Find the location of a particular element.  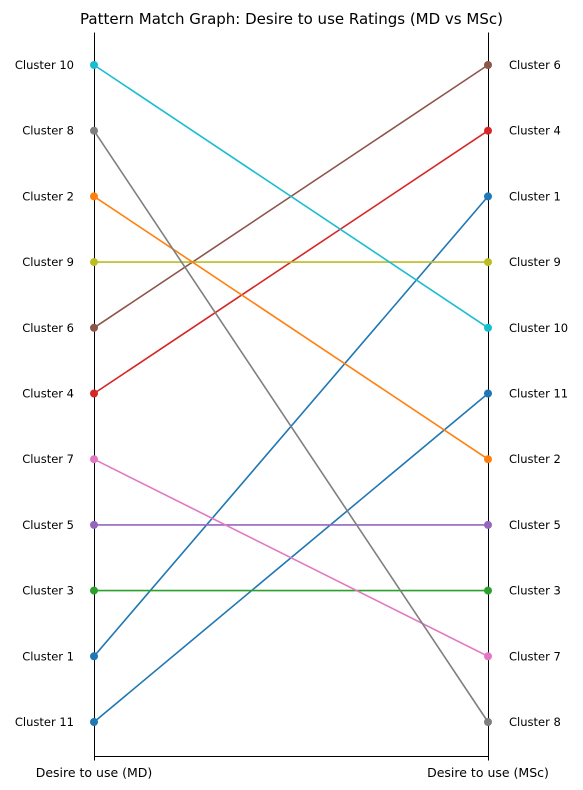

right-rank-label: Cluster 1 is located at coordinates (535, 196).